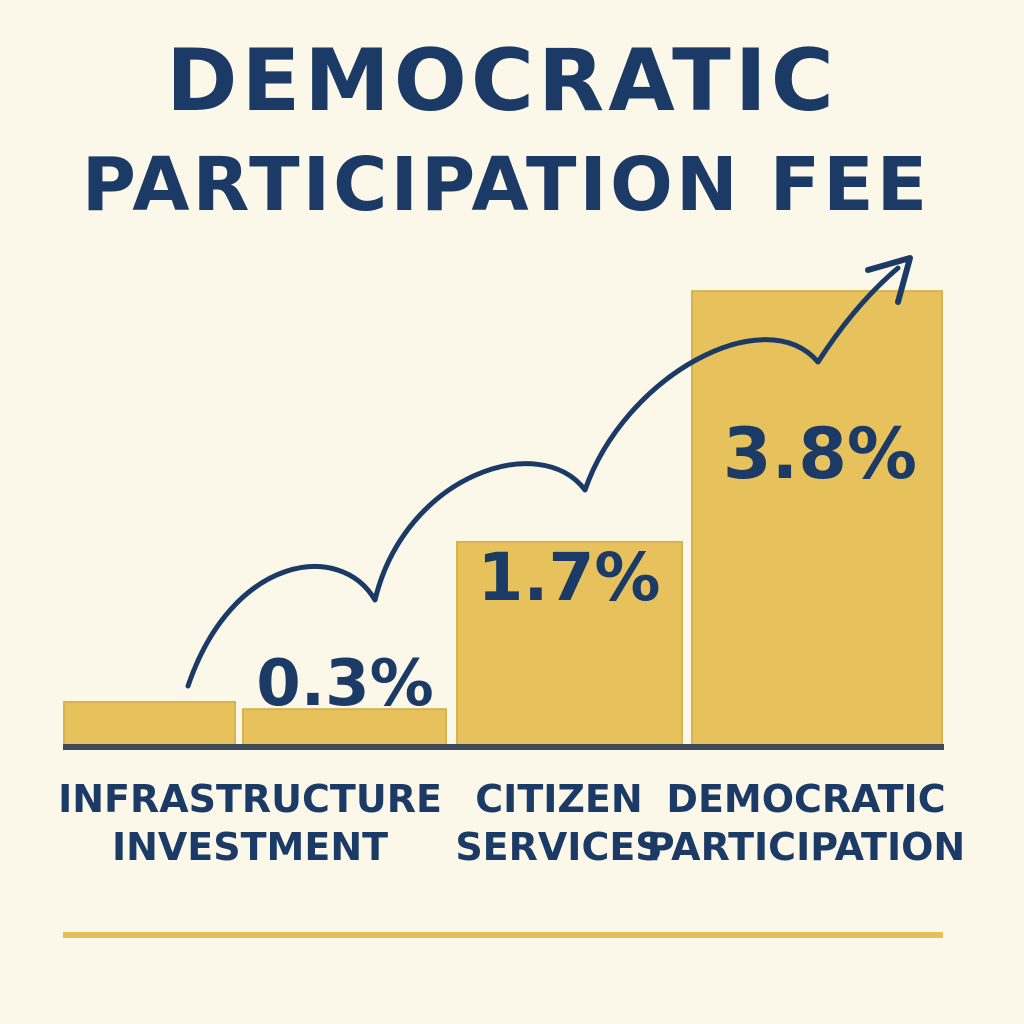  What do you see at coordinates (558, 847) in the screenshot?
I see `category-label-2-line-2: SERVICES` at bounding box center [558, 847].